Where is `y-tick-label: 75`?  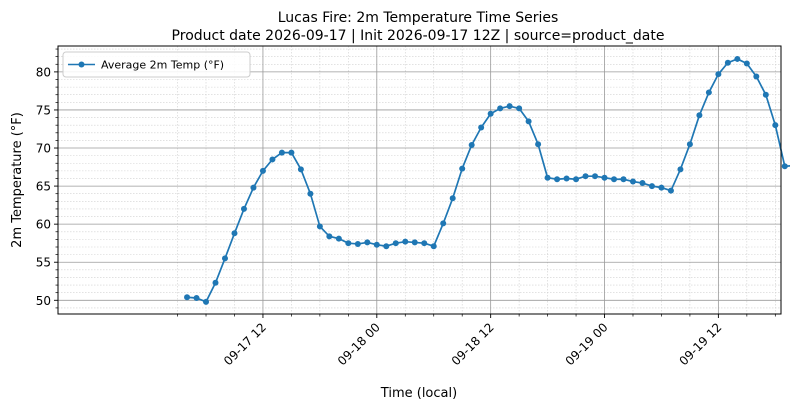
y-tick-label: 75 is located at coordinates (43, 110).